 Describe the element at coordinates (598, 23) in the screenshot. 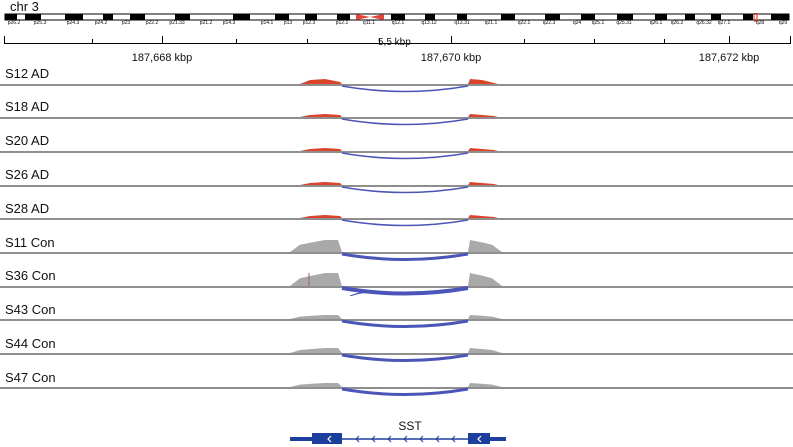

I see `band-label-q25-1: q25.1` at that location.